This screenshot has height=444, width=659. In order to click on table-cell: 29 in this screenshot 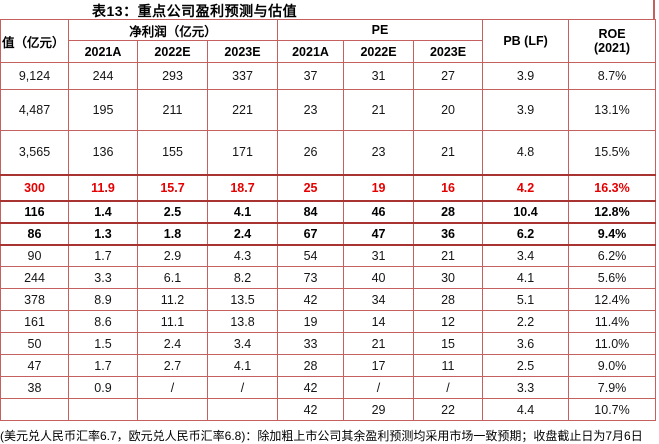, I will do `click(379, 409)`.